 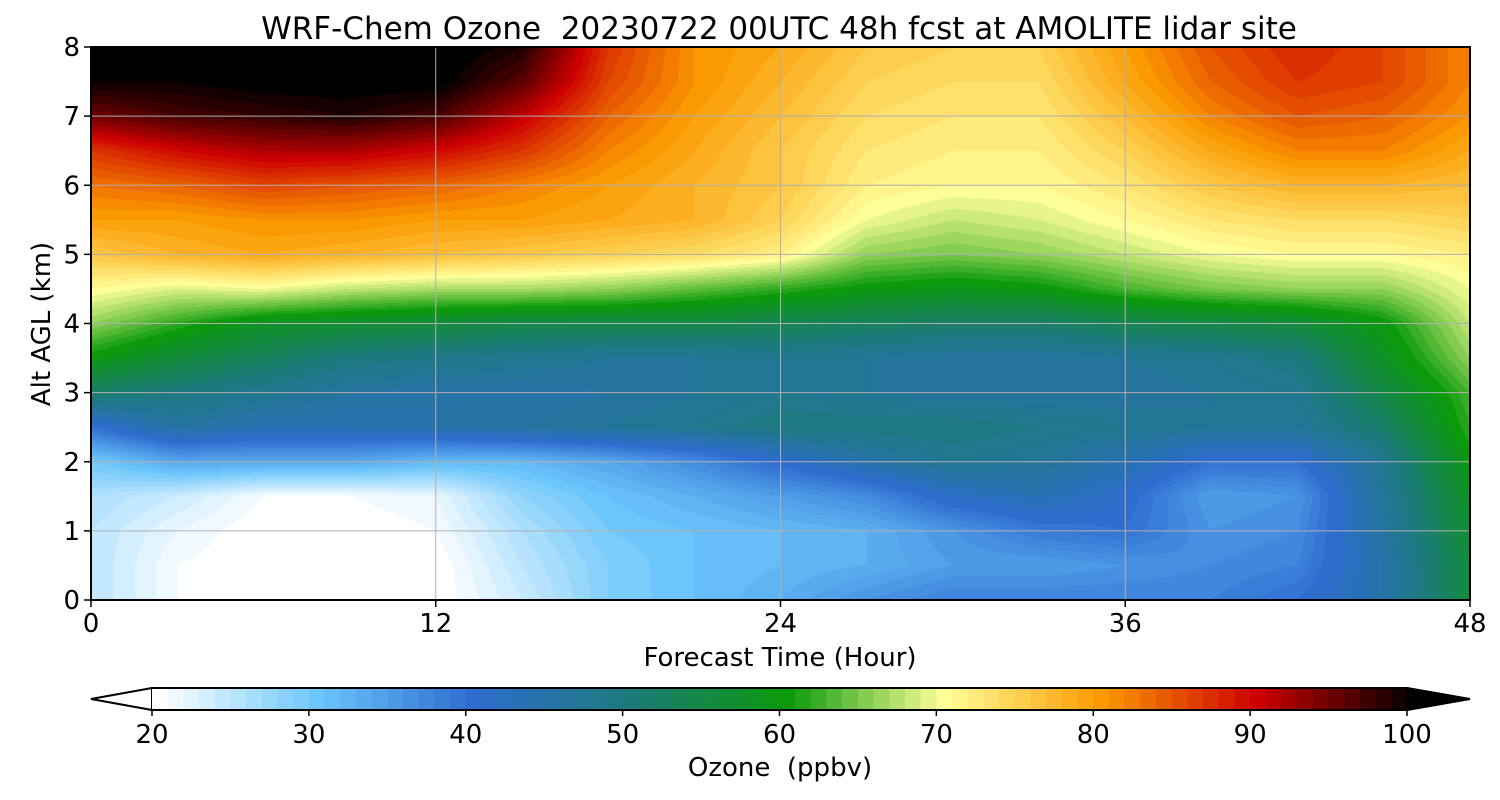 What do you see at coordinates (71, 532) in the screenshot?
I see `y-tick-label: 1` at bounding box center [71, 532].